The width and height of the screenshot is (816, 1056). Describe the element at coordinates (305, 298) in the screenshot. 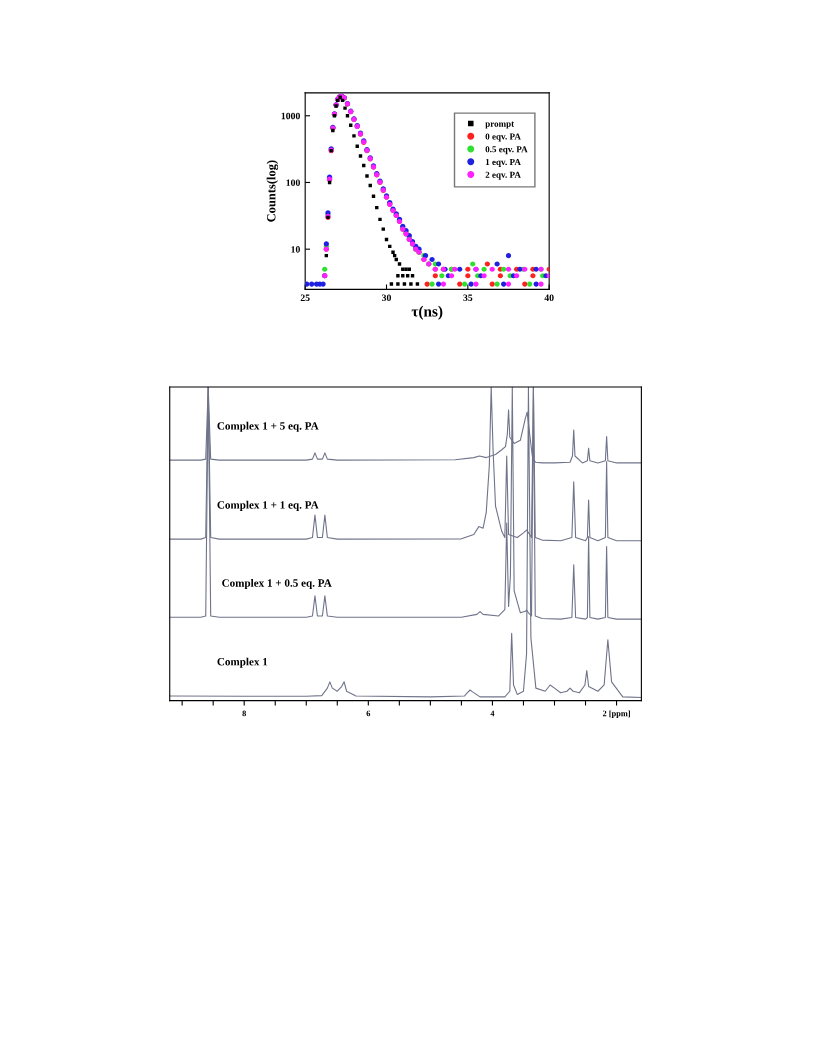

I see `x-tick-label: 25` at that location.